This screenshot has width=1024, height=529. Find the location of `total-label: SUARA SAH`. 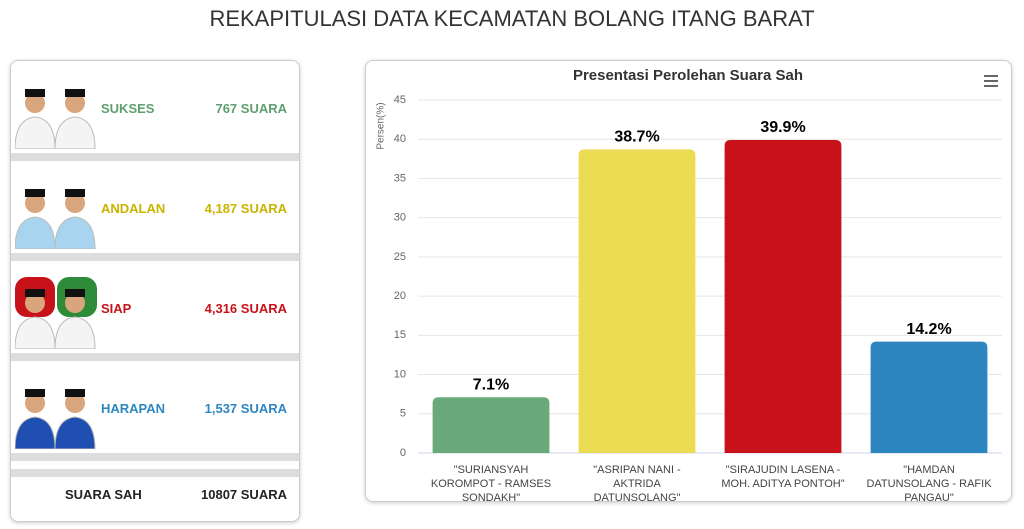

total-label: SUARA SAH is located at coordinates (103, 494).